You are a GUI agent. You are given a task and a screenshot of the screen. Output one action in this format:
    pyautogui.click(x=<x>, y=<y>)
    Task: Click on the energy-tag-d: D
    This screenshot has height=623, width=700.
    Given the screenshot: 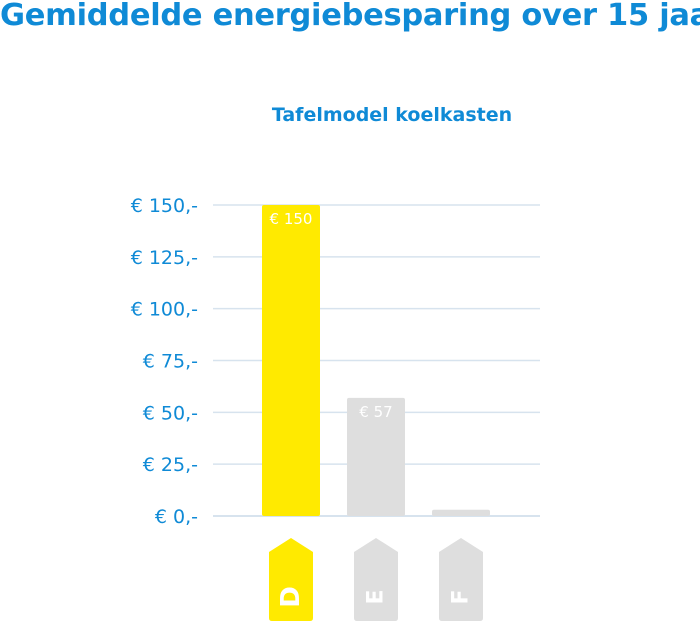 What is the action you would take?
    pyautogui.click(x=291, y=579)
    